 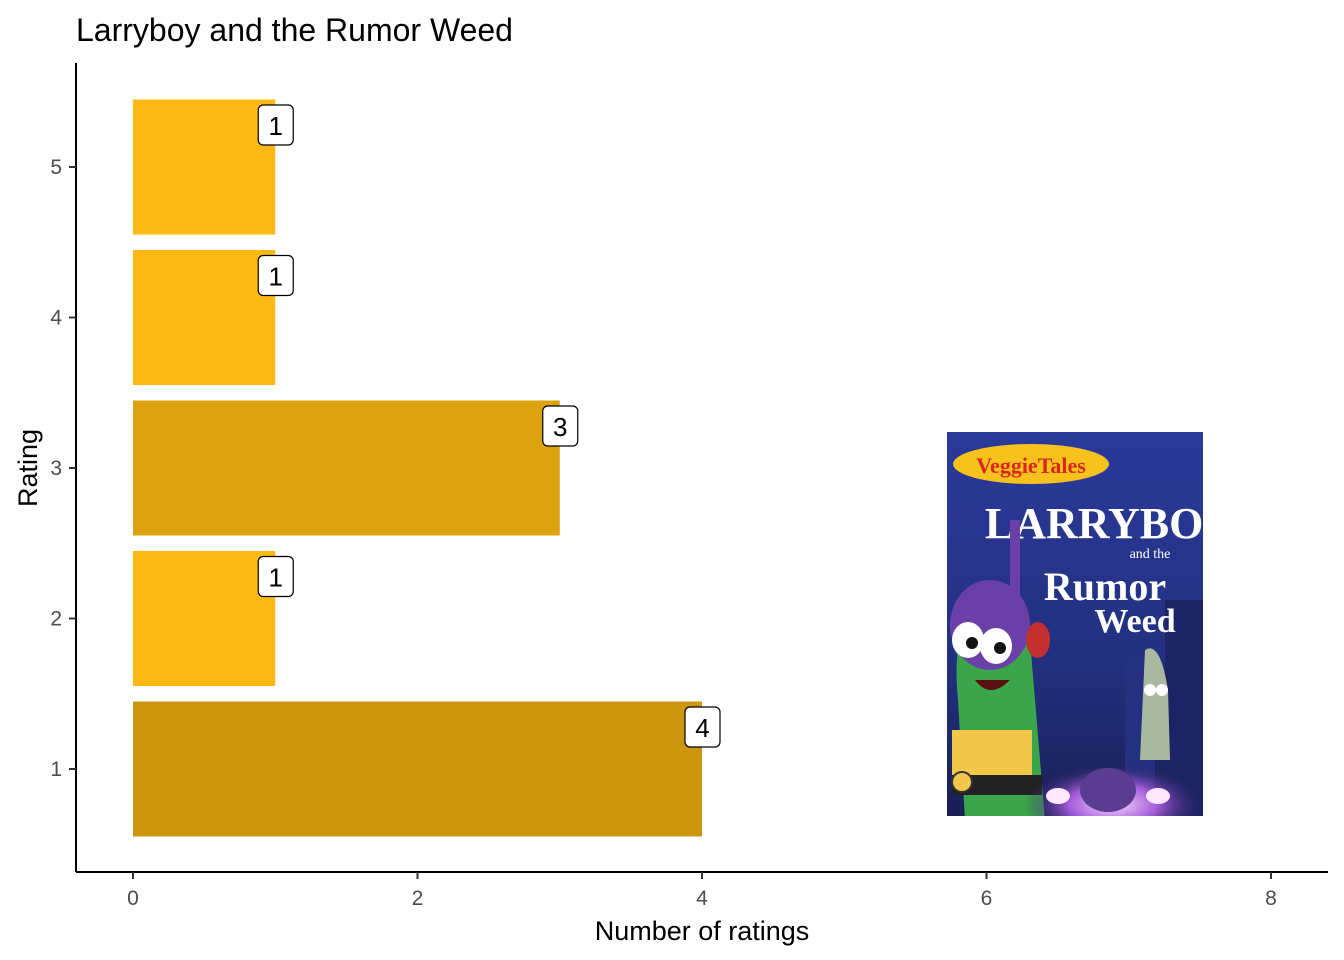 I want to click on data-label-rating-1: 4, so click(x=702, y=727).